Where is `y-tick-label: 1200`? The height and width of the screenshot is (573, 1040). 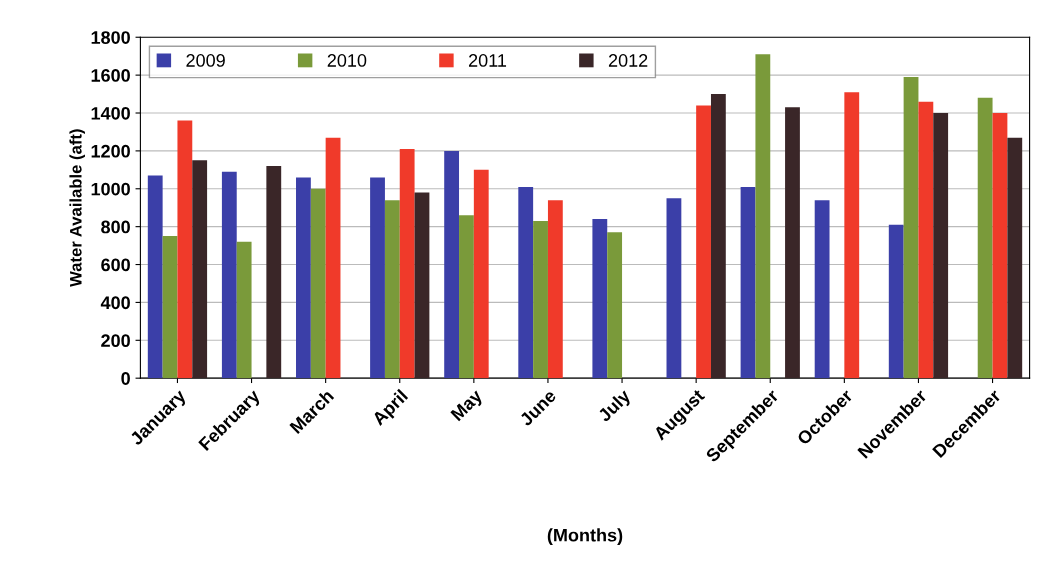 y-tick-label: 1200 is located at coordinates (110, 151).